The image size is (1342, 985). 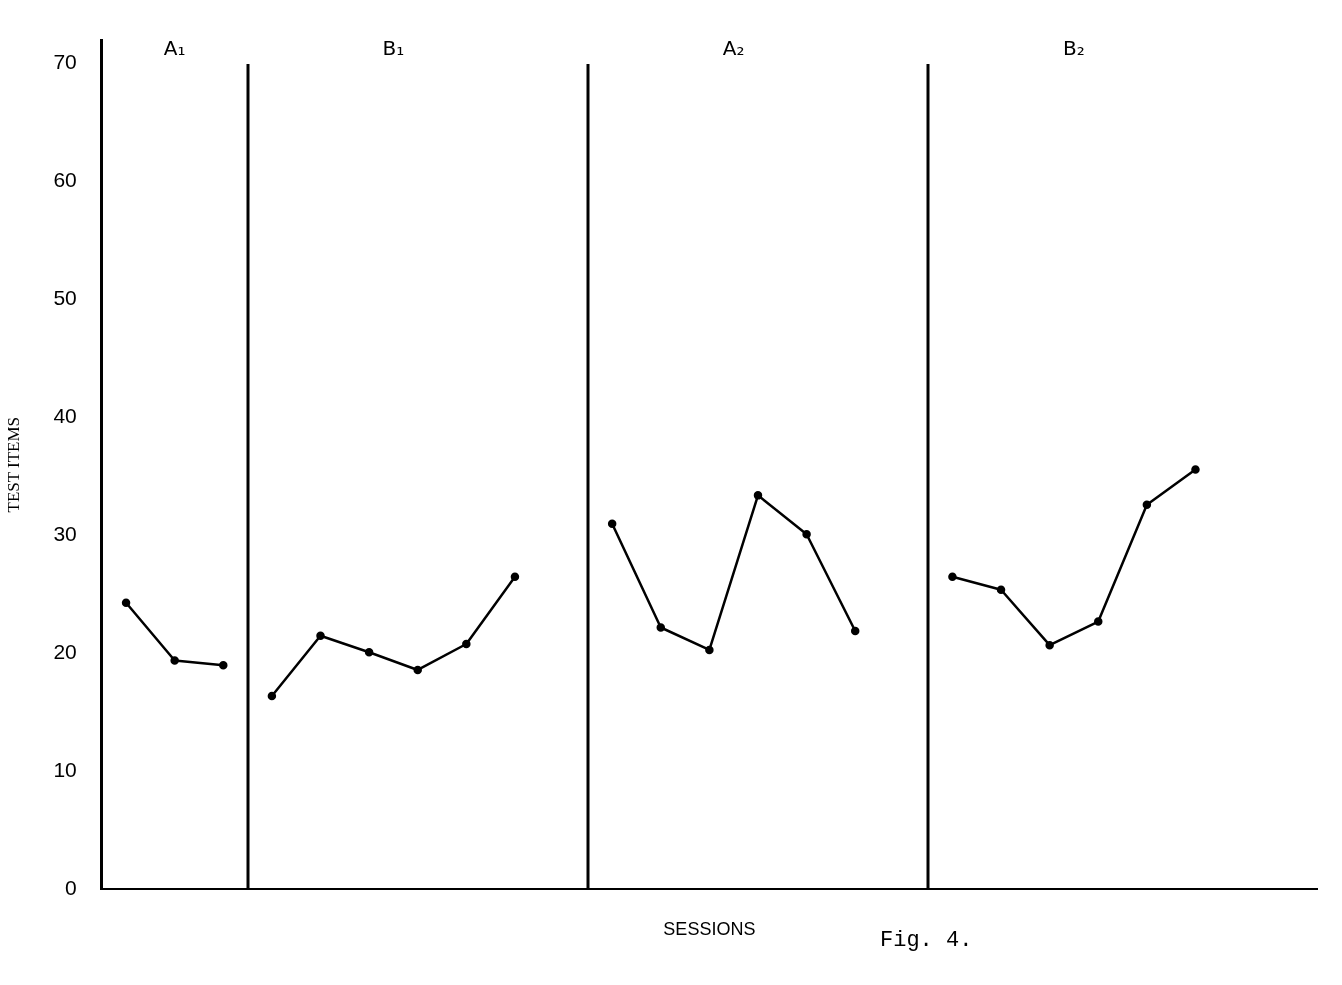 I want to click on x-axis-title: SESSIONS, so click(x=709, y=929).